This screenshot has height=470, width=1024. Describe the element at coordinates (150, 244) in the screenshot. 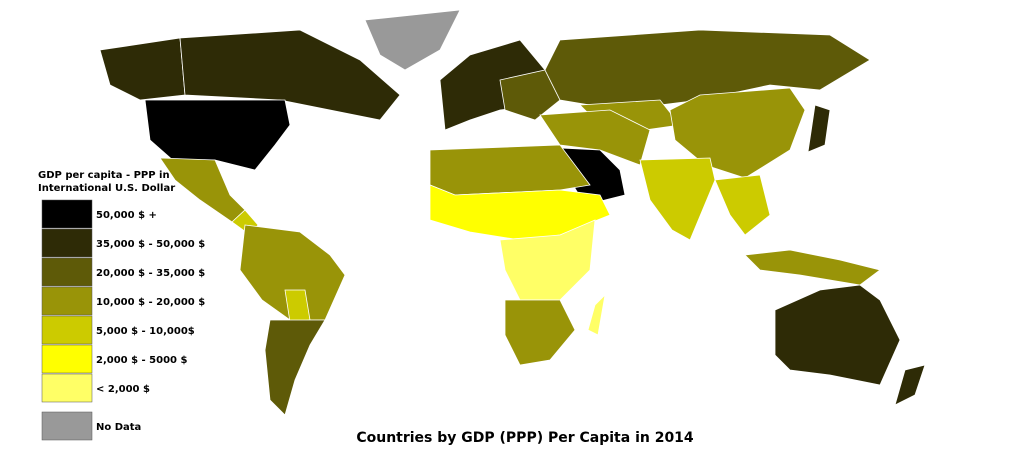

I see `legend-label: 35,000 $ - 50,000 $` at that location.